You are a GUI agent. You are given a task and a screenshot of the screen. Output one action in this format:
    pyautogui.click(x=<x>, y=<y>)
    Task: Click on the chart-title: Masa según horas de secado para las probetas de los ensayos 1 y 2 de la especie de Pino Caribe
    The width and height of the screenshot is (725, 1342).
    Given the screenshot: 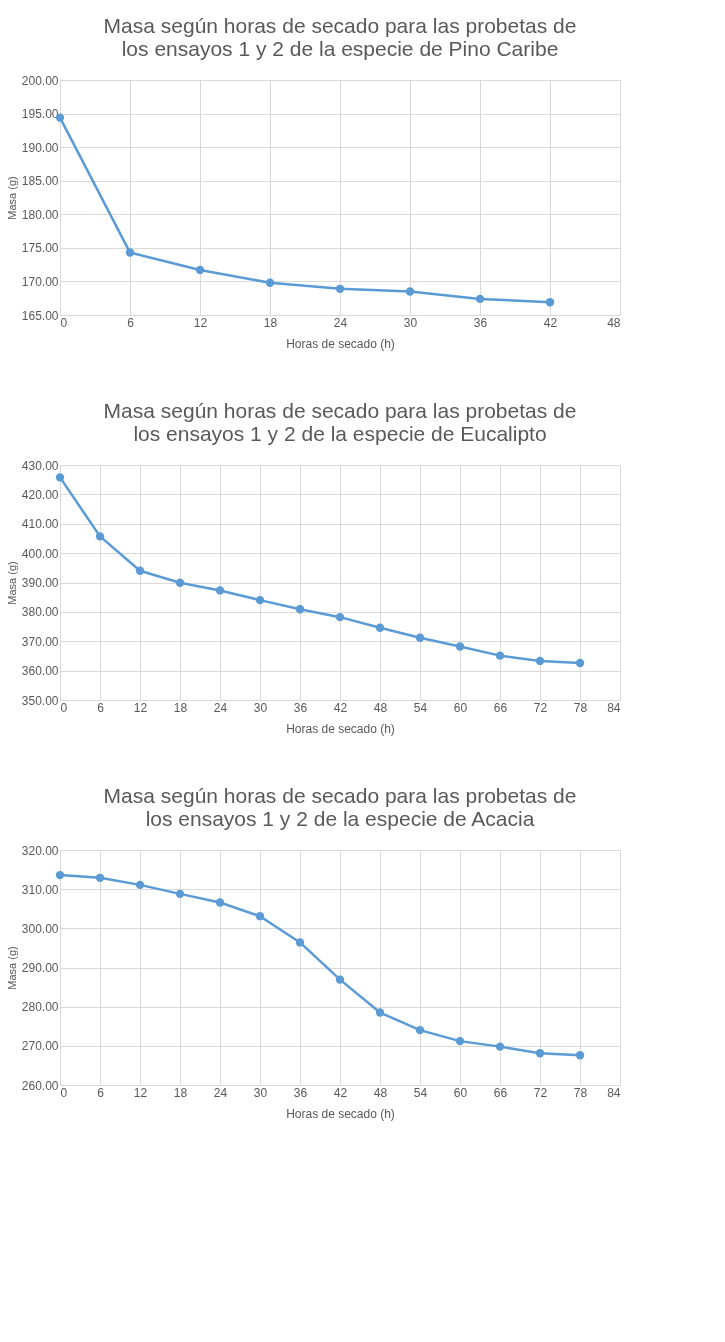 What is the action you would take?
    pyautogui.click(x=340, y=37)
    